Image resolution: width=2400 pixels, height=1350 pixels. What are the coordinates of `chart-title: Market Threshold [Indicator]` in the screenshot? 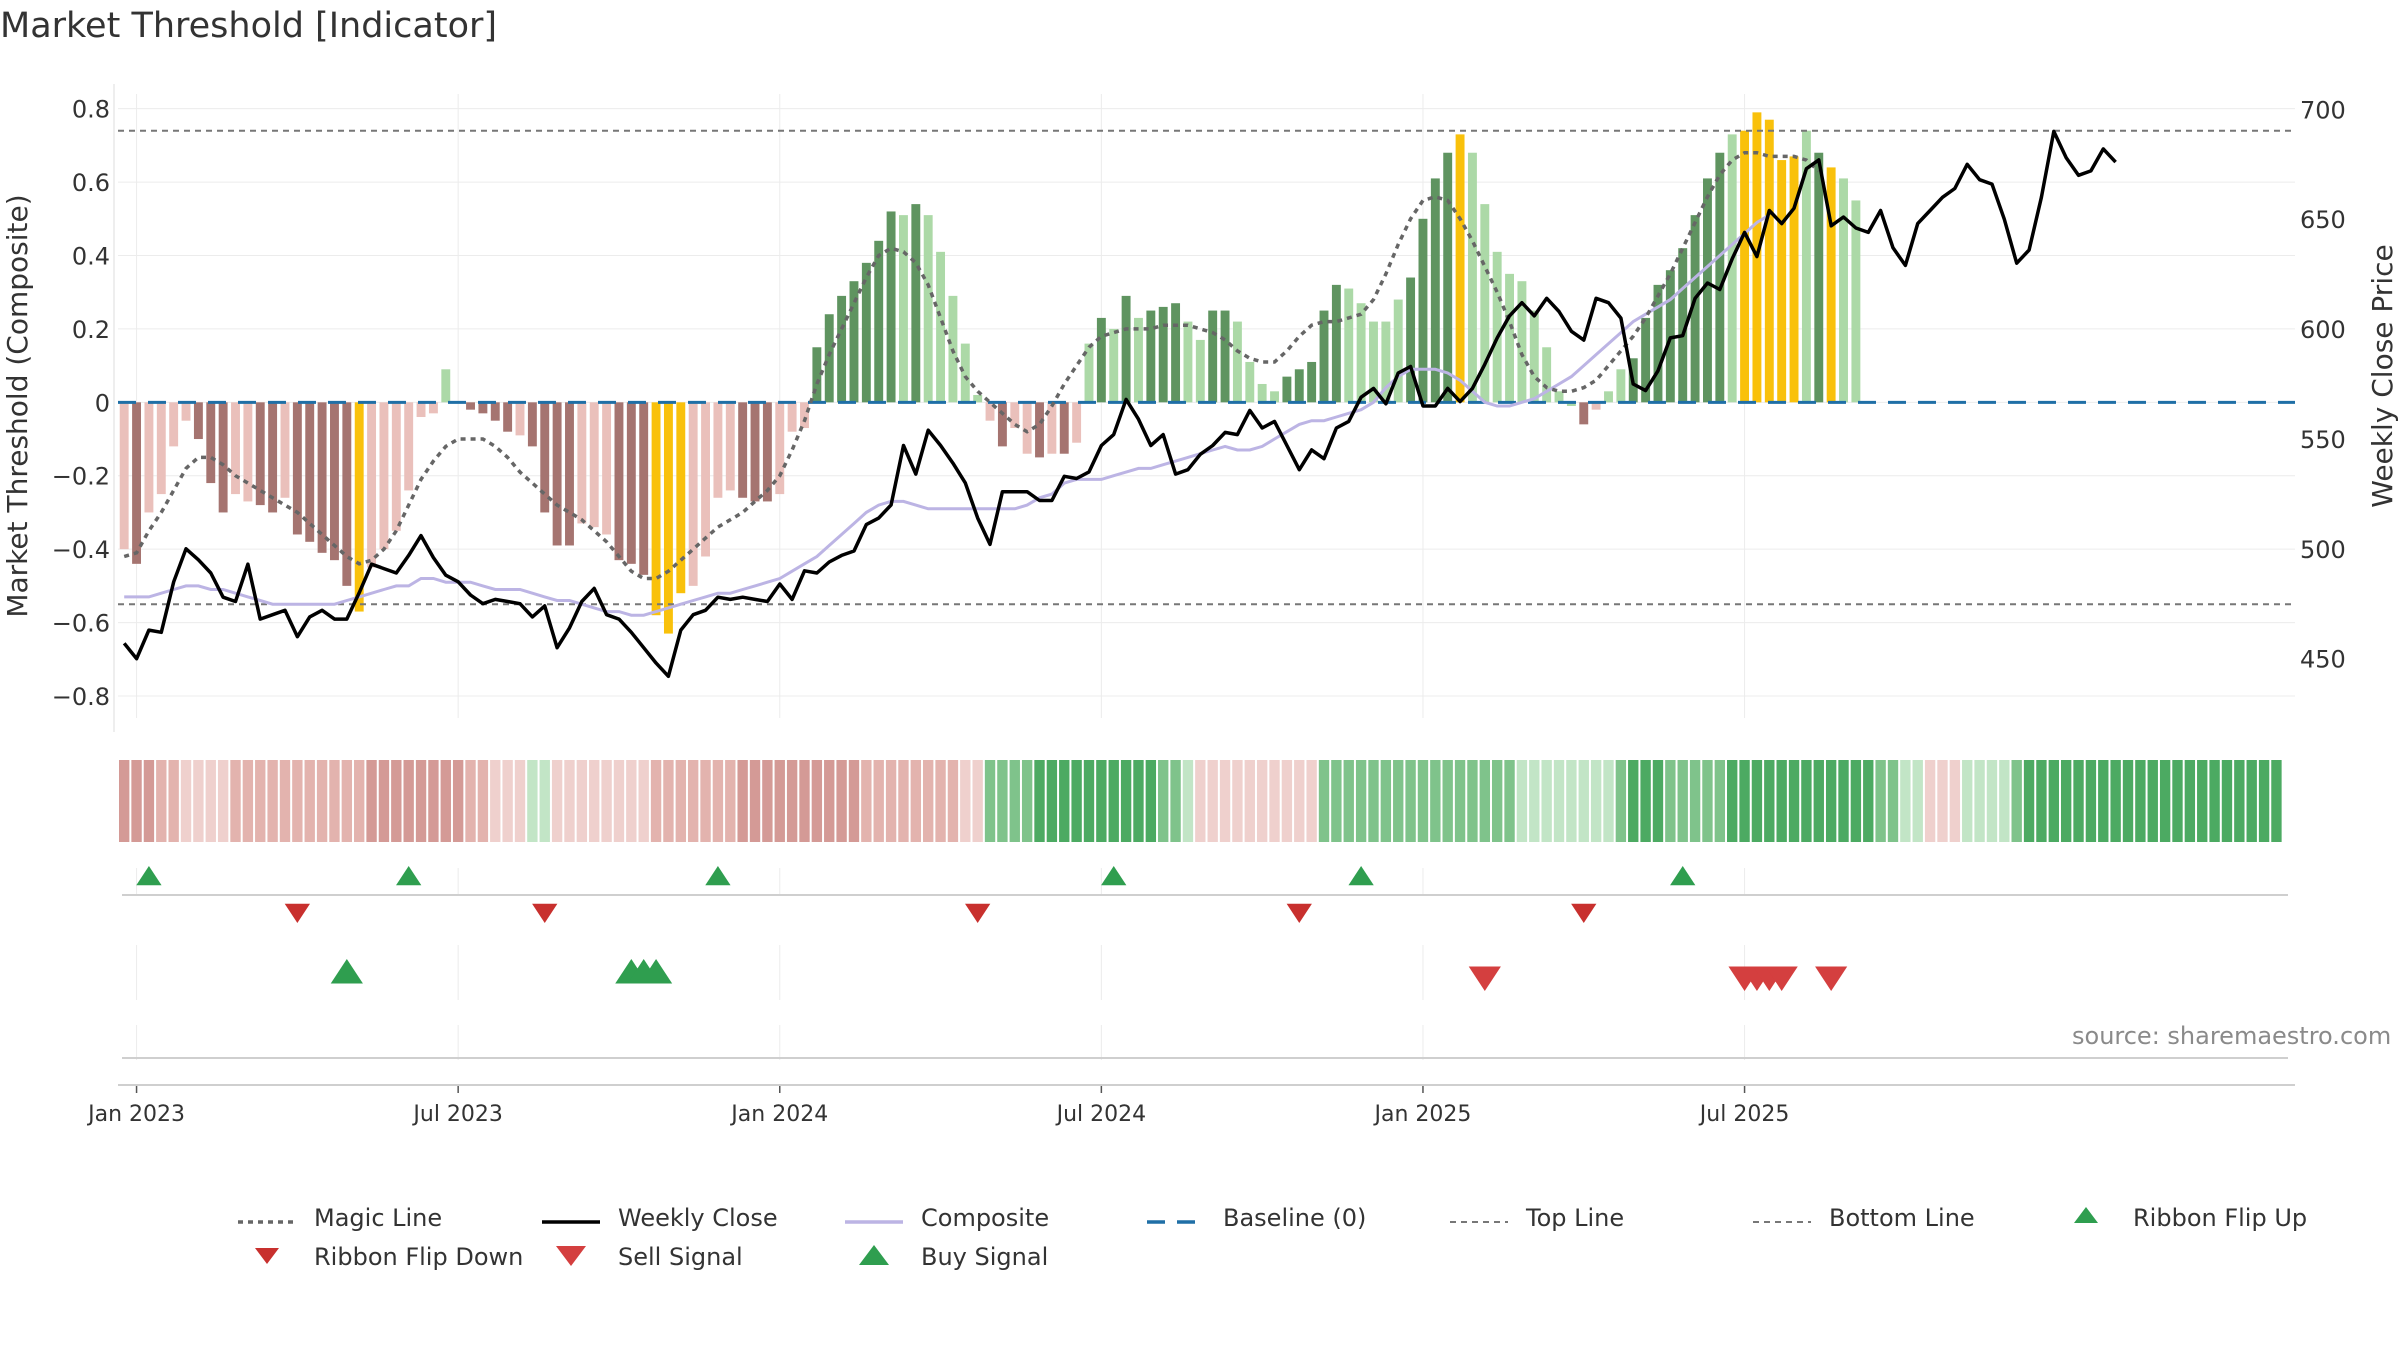 It's located at (249, 26).